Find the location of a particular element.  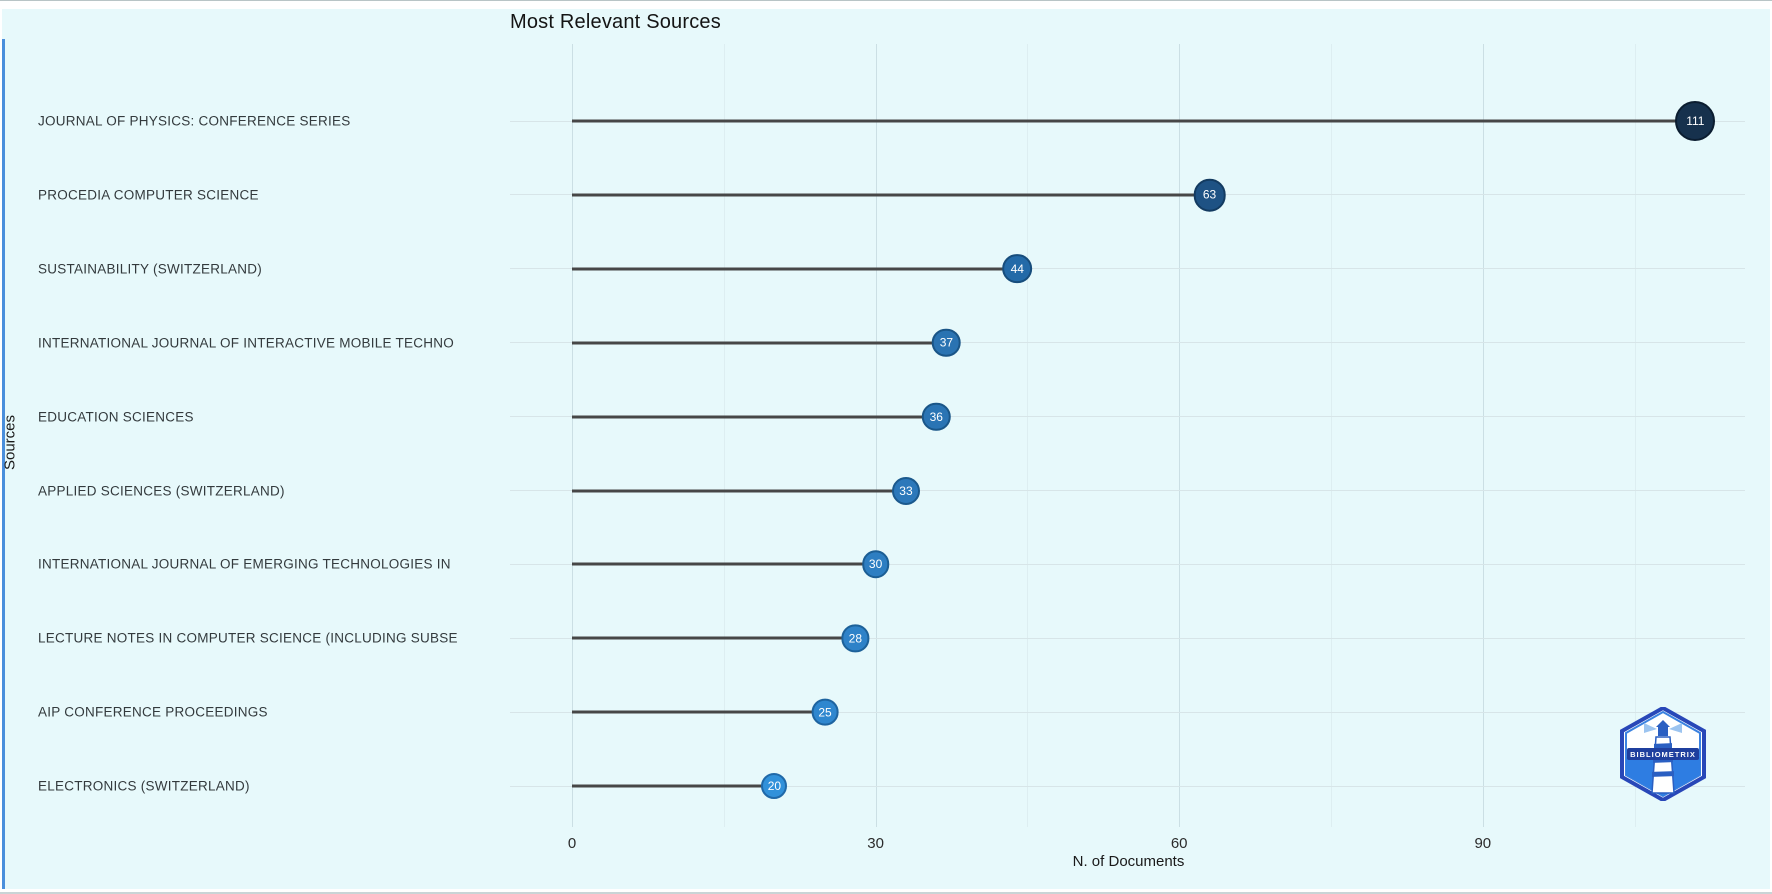

category-label: EDUCATION SCIENCES is located at coordinates (116, 417).